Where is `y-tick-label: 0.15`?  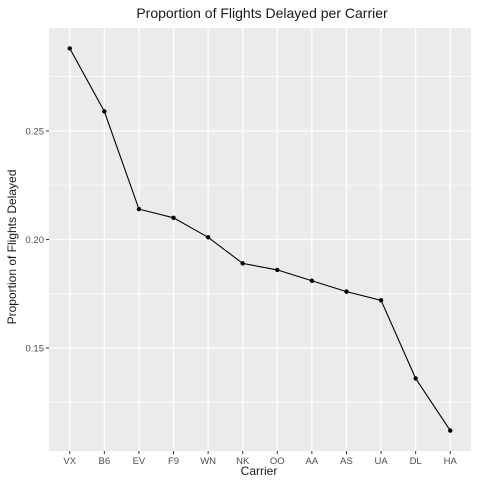
y-tick-label: 0.15 is located at coordinates (35, 349).